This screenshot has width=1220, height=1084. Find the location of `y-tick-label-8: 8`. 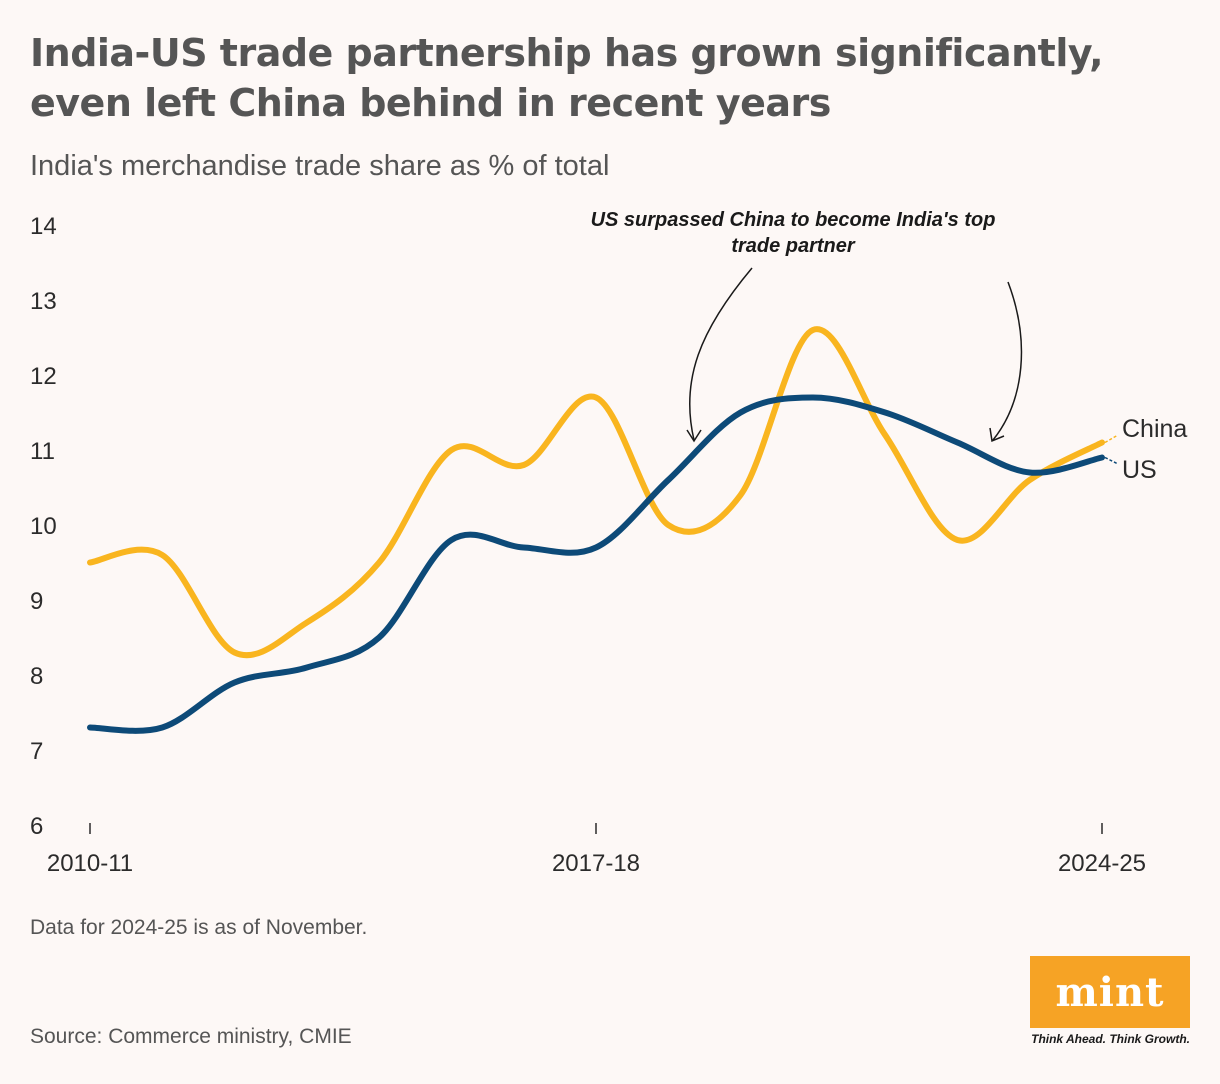

y-tick-label-8: 8 is located at coordinates (36, 676).